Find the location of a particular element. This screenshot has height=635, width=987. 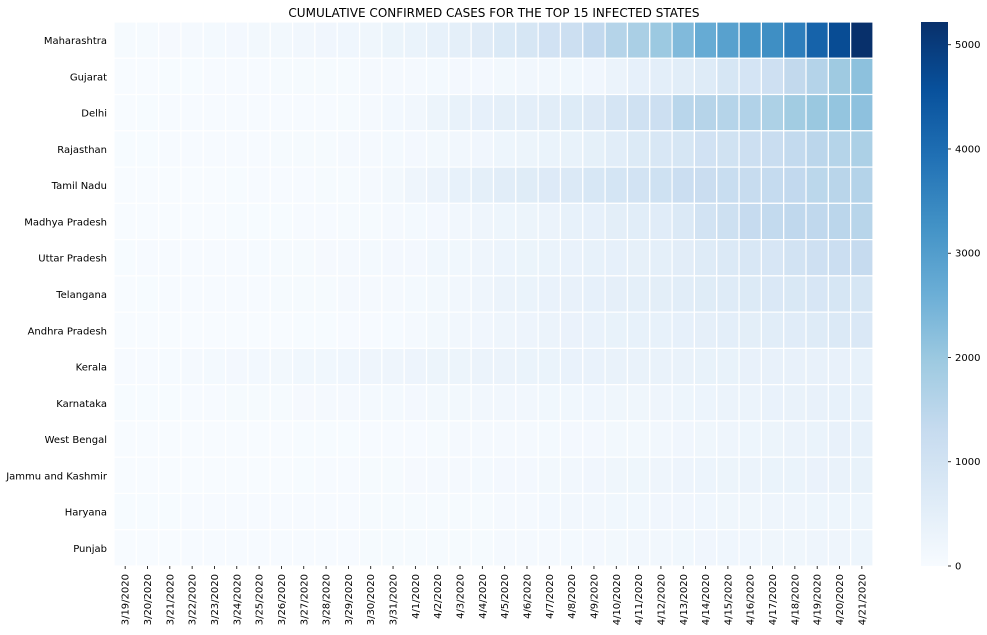

colorbar-tick-label: 4000 is located at coordinates (967, 149).